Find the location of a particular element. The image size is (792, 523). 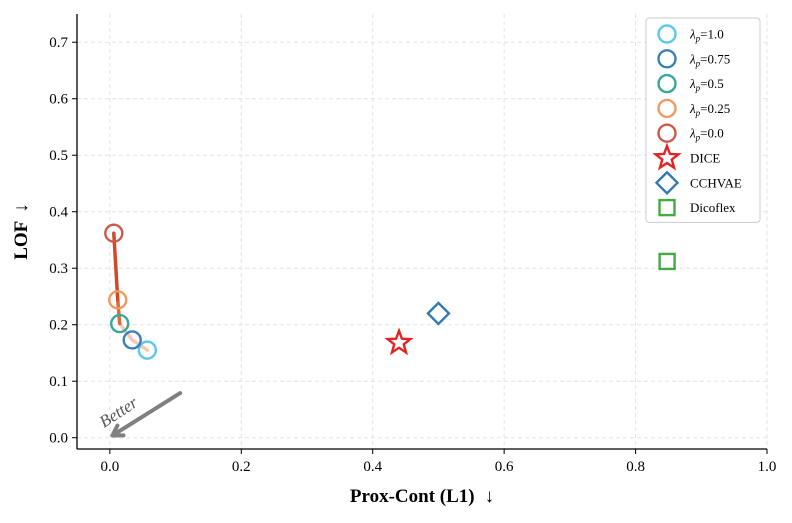

better-arrow-head is located at coordinates (118, 430).